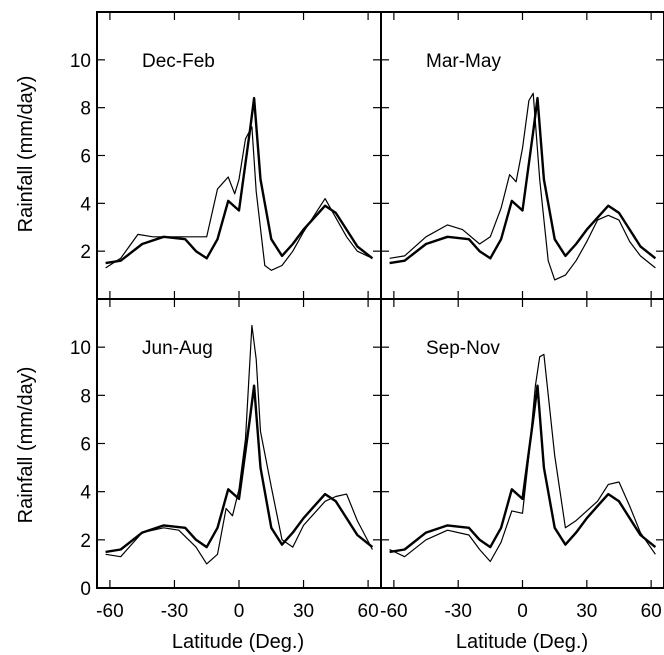 The width and height of the screenshot is (664, 655). I want to click on panel-title: Sep-Nov, so click(463, 348).